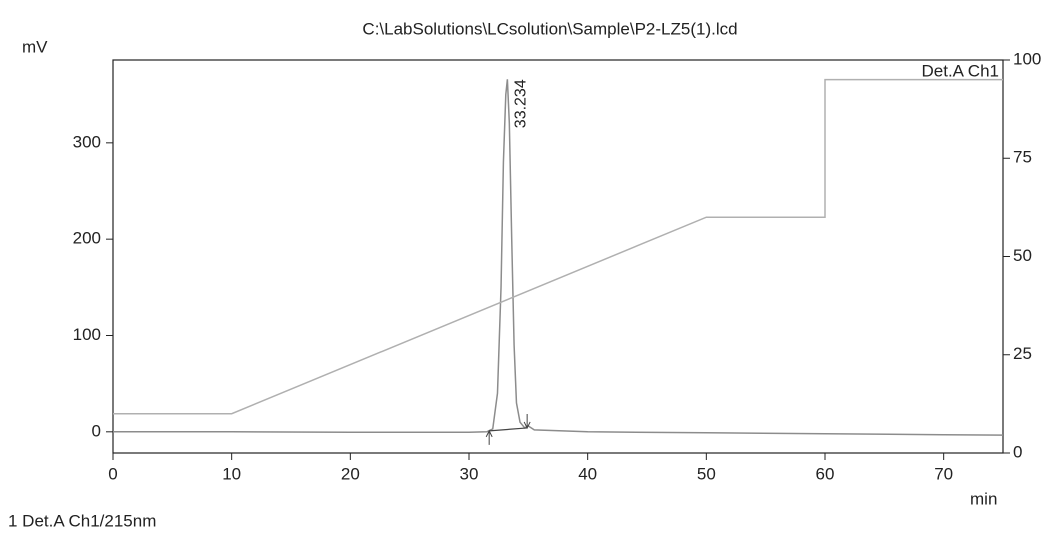 The image size is (1053, 534). Describe the element at coordinates (825, 473) in the screenshot. I see `x-tick-label: 60` at that location.